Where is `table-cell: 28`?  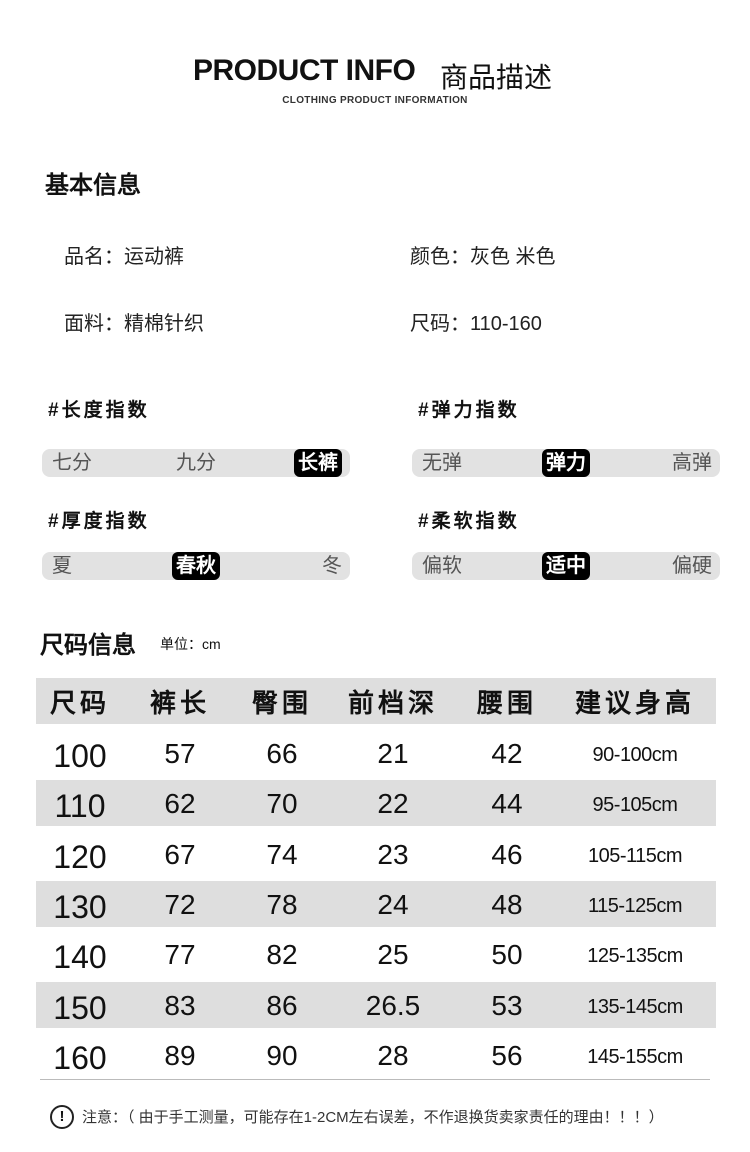
table-cell: 28 is located at coordinates (393, 1055).